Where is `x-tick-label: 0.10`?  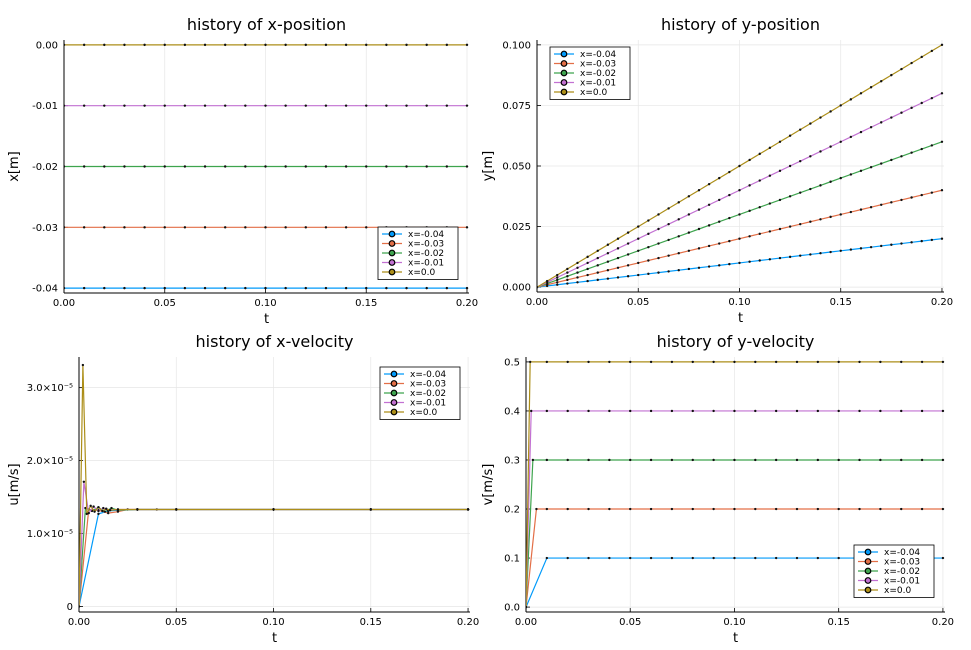
x-tick-label: 0.10 is located at coordinates (734, 622).